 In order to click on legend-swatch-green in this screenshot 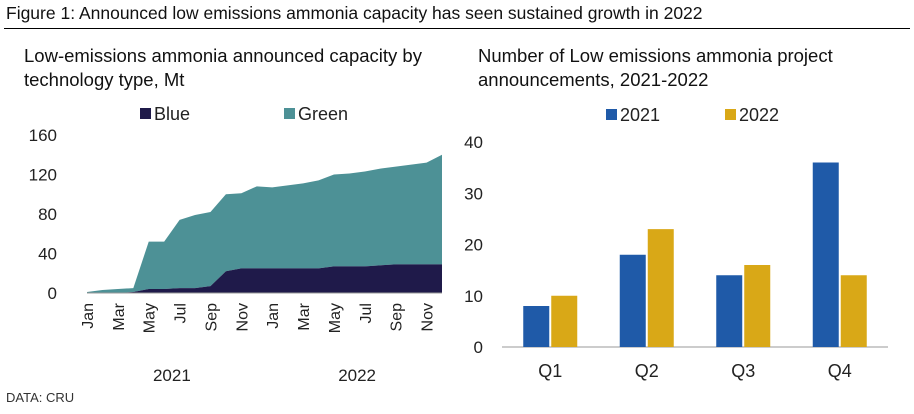, I will do `click(289, 113)`.